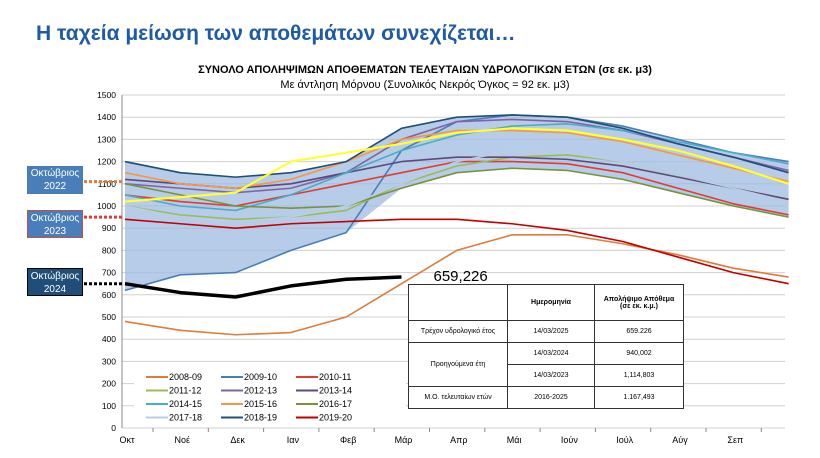 The width and height of the screenshot is (820, 458). I want to click on legend-label: 2018-19, so click(260, 418).